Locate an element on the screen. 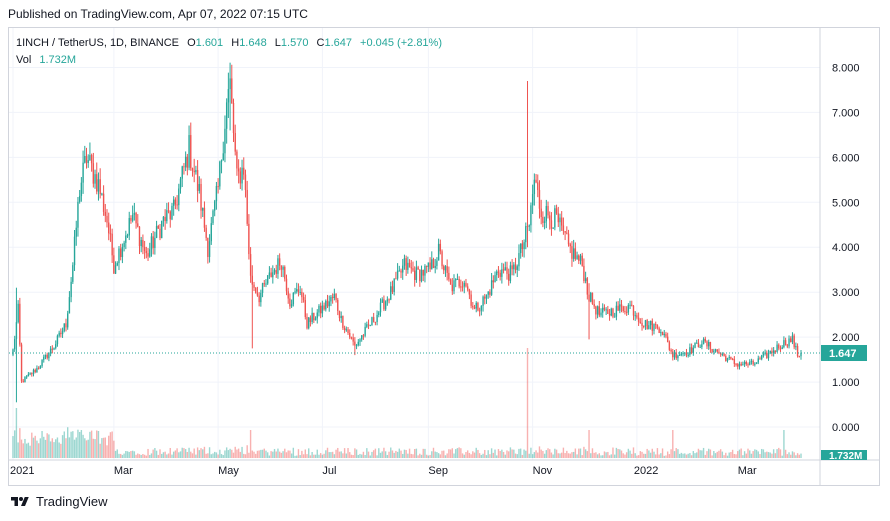  symbol-label: 1INCH / TetherUS, 1D, BINANCE is located at coordinates (98, 43).